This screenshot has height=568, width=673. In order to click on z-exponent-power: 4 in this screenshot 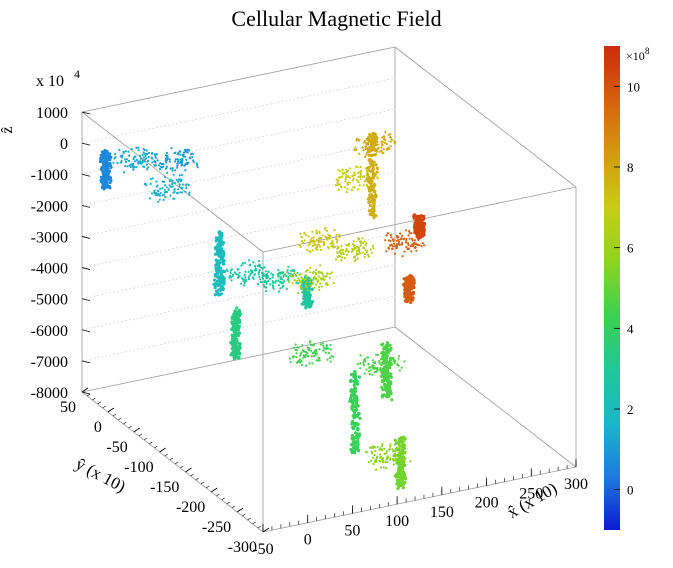, I will do `click(77, 74)`.